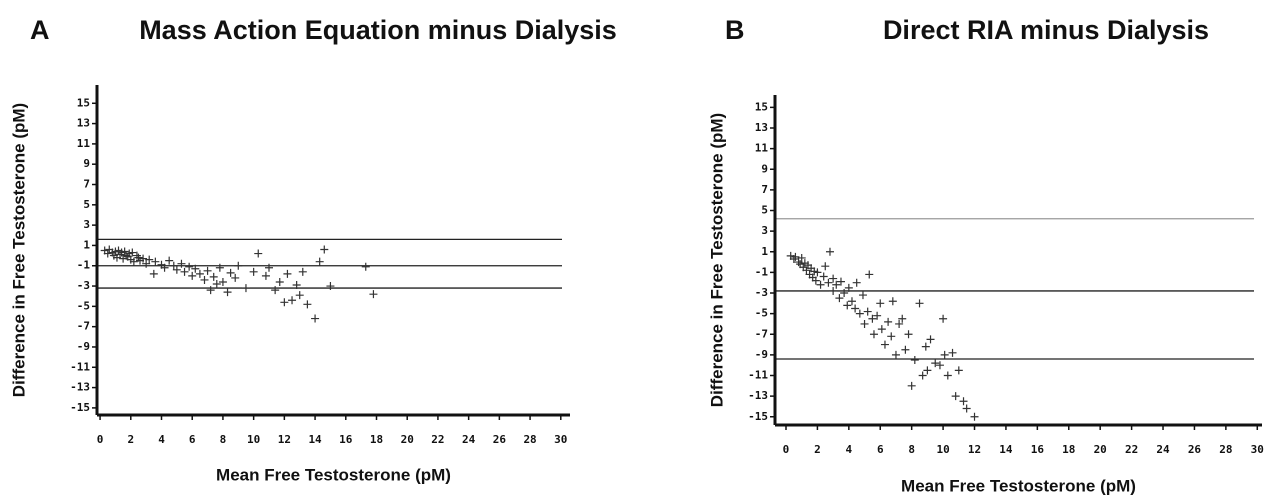 The width and height of the screenshot is (1269, 500). Describe the element at coordinates (817, 449) in the screenshot. I see `x-tick-label: 2` at that location.